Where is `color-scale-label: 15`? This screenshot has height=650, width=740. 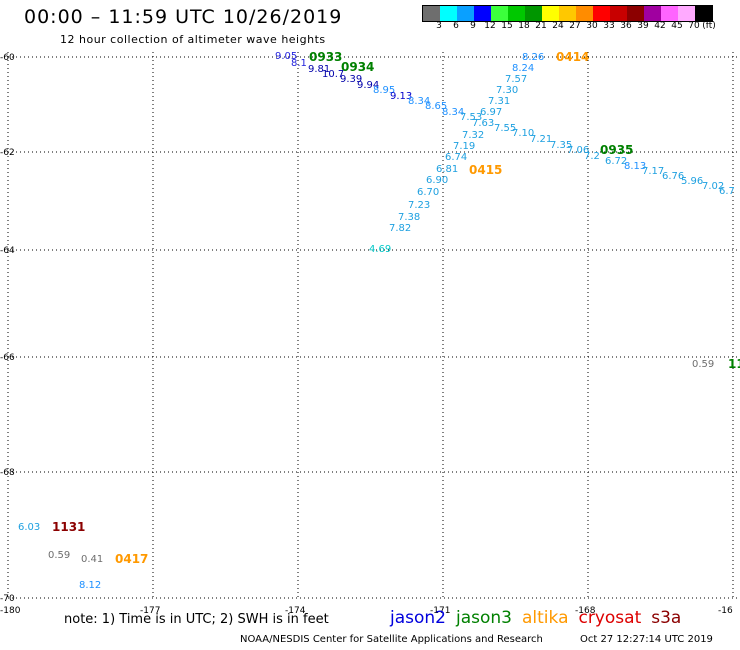 color-scale-label: 15 is located at coordinates (507, 26).